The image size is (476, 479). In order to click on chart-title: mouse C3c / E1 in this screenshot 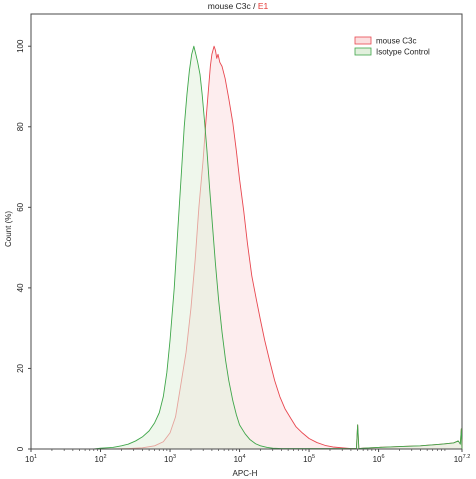, I will do `click(238, 6)`.